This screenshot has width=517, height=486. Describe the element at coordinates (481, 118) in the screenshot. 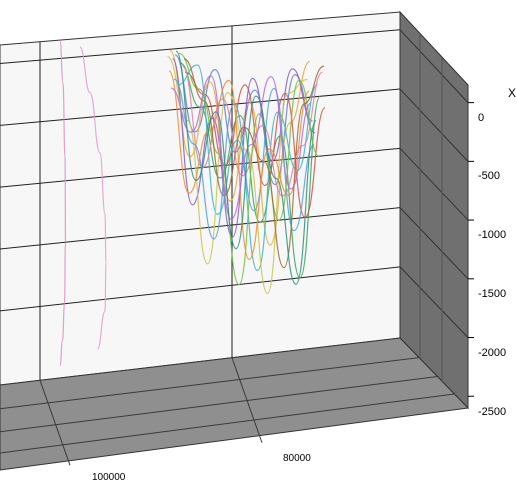

I see `y-tick-label: 0` at that location.